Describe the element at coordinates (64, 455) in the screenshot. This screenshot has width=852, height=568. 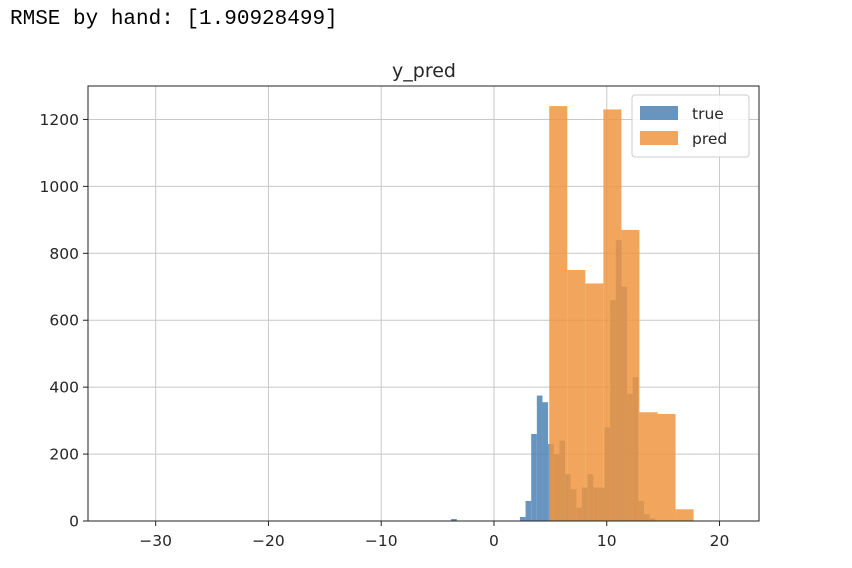
I see `y-tick-label: 200` at that location.